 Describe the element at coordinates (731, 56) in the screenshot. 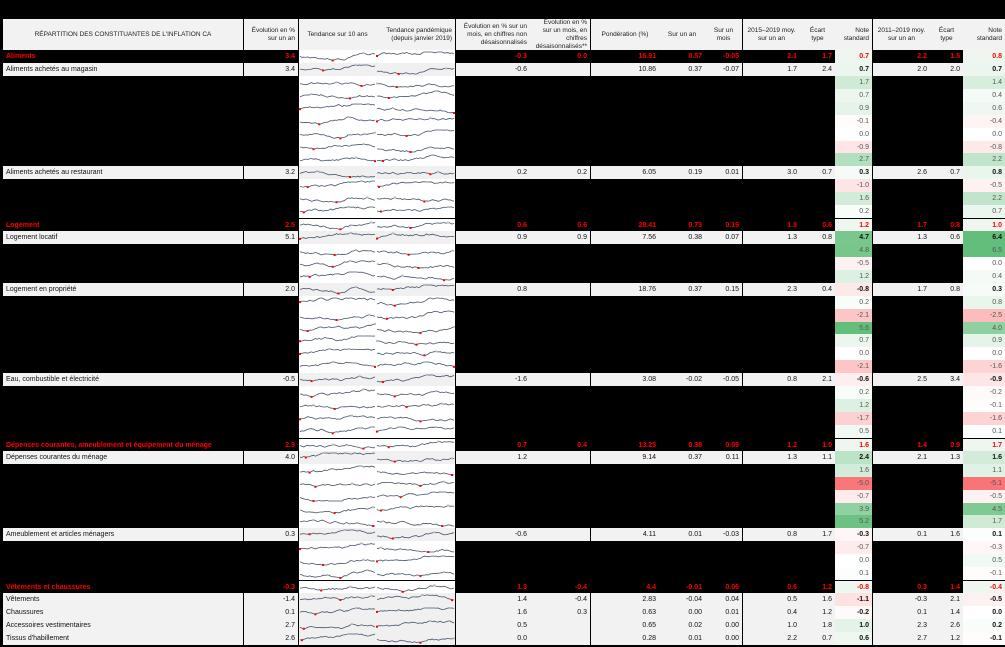

I see `contrib-month: -0.05` at that location.